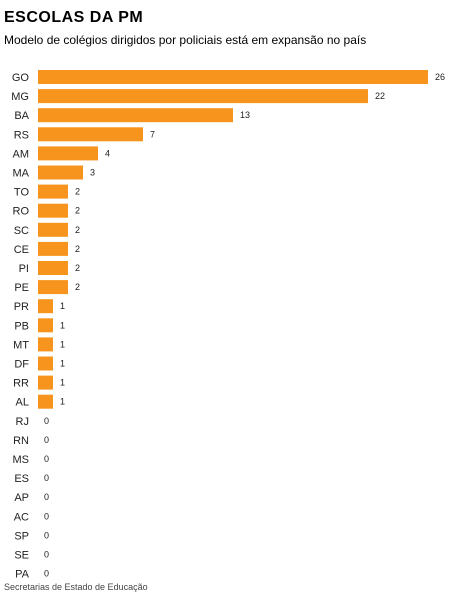  What do you see at coordinates (46, 516) in the screenshot?
I see `value-label-ac: 0` at bounding box center [46, 516].